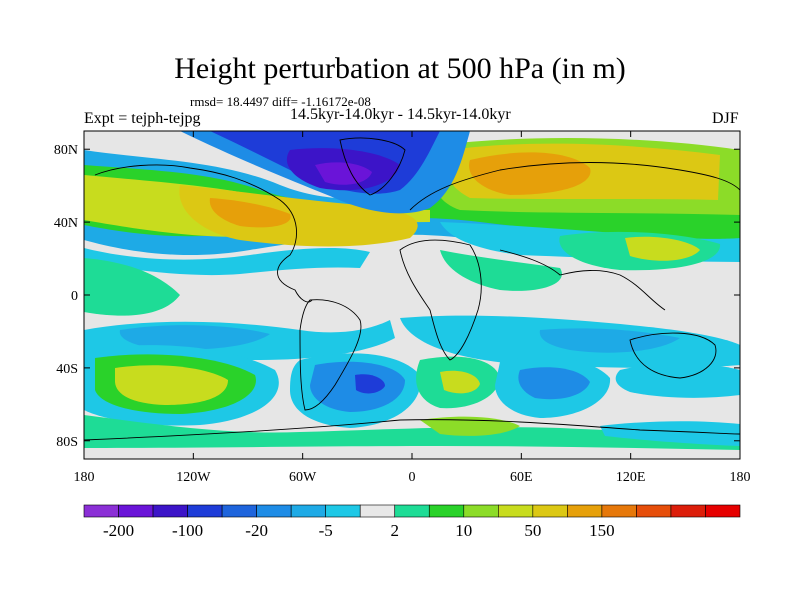 Image resolution: width=800 pixels, height=600 pixels. I want to click on colorbar: -200 -100 -20 -5 2 10 50 150, so click(412, 522).